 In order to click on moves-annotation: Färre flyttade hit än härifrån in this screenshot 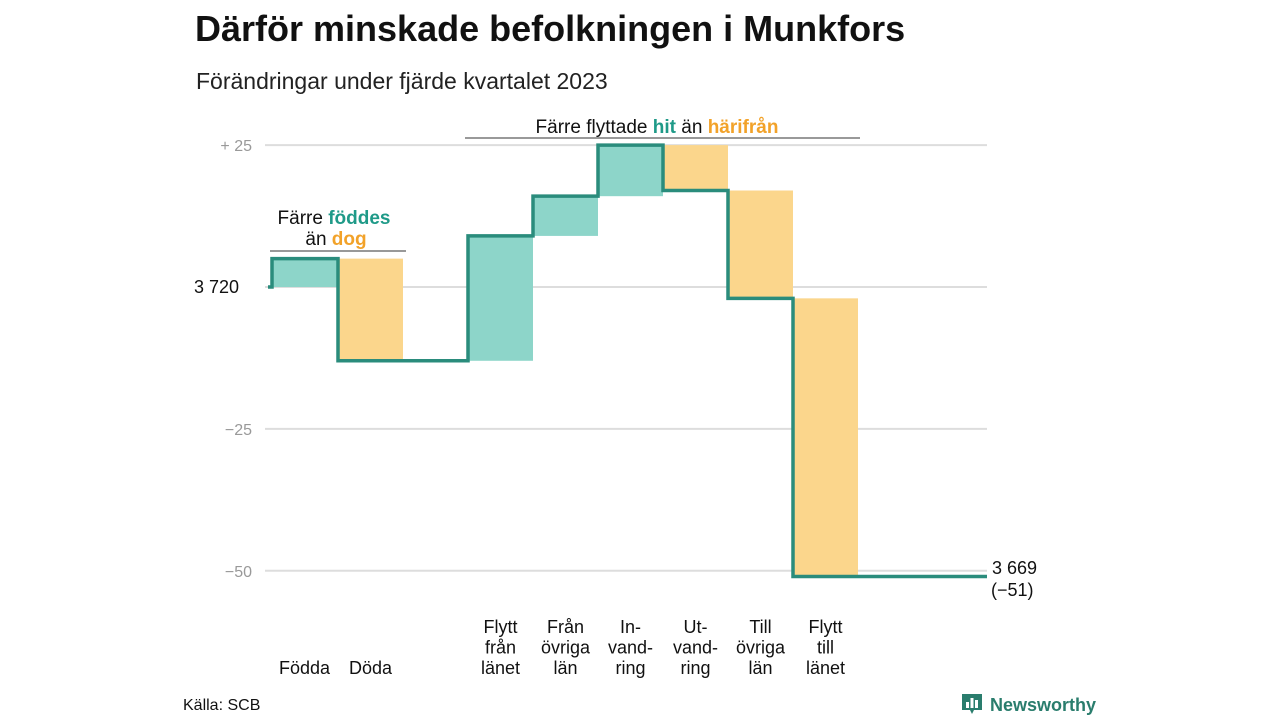, I will do `click(657, 127)`.